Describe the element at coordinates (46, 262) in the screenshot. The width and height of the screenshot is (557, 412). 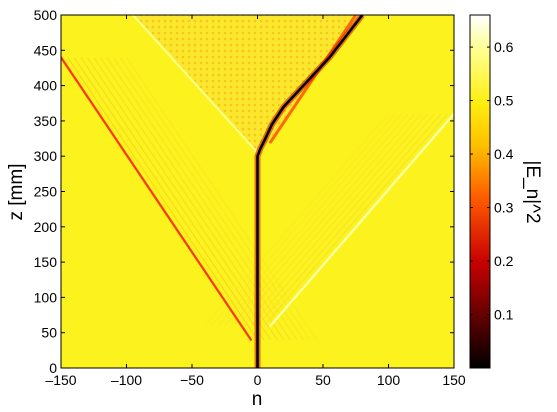
I see `y-tick-label: 150` at that location.